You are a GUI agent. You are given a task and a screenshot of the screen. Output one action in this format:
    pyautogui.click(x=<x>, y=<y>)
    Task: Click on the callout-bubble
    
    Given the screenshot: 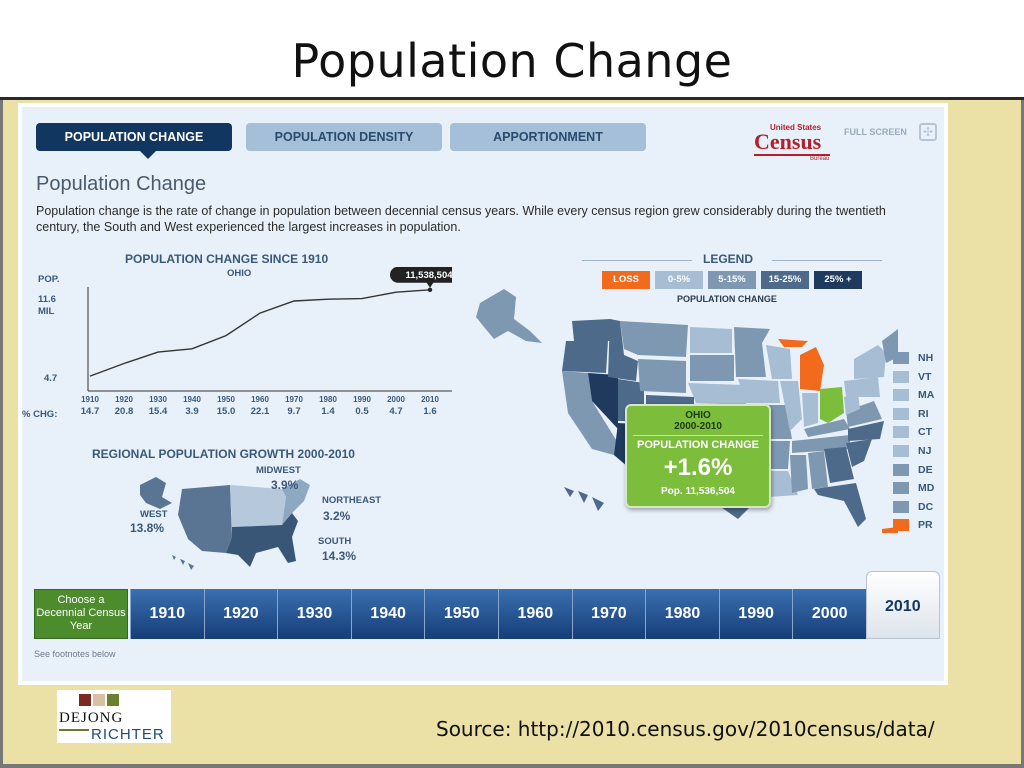 What is the action you would take?
    pyautogui.click(x=421, y=275)
    